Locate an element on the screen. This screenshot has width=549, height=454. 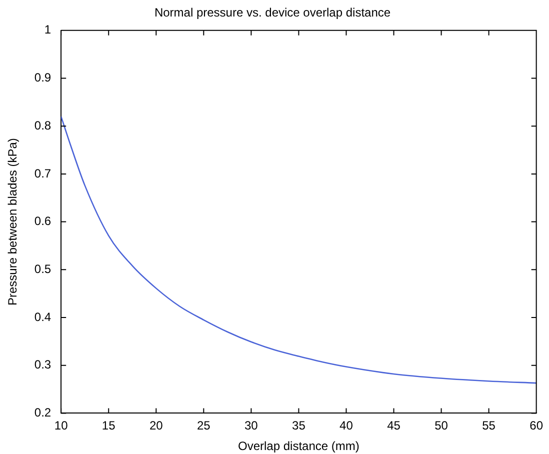
y-tick-label: 0.5 is located at coordinates (43, 269).